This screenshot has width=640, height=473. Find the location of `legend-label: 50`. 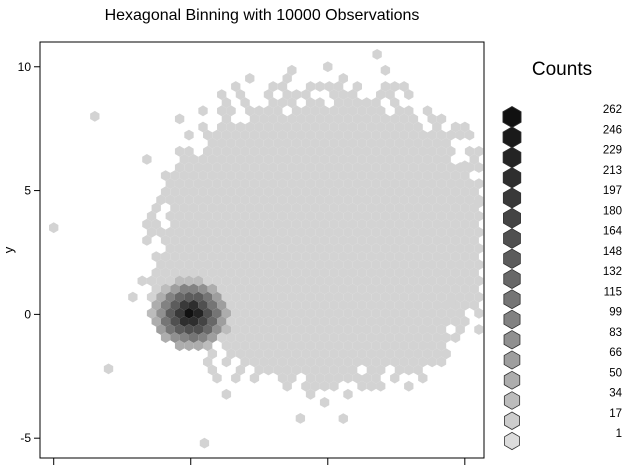

legend-label: 50 is located at coordinates (615, 373).